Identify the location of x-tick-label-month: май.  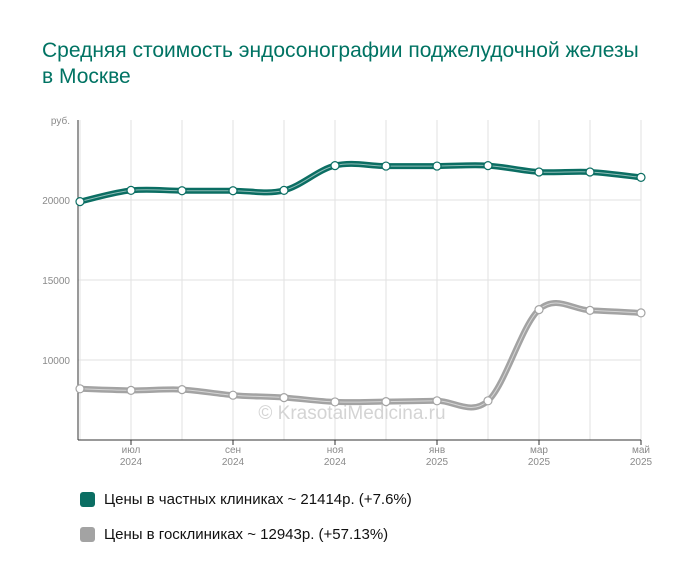
(641, 450).